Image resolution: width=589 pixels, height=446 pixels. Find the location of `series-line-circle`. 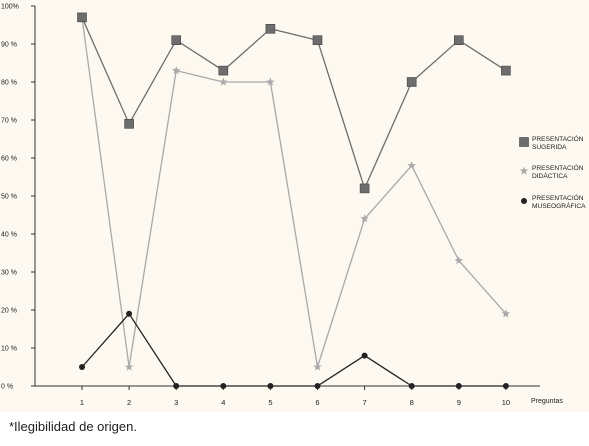

series-line-circle is located at coordinates (293, 350).